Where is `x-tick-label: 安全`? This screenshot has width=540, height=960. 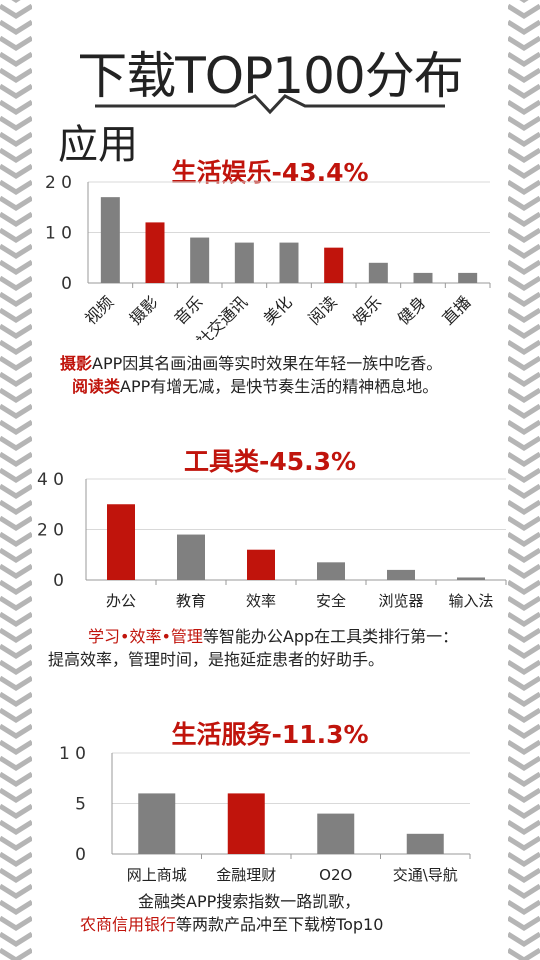
x-tick-label: 安全 is located at coordinates (331, 601).